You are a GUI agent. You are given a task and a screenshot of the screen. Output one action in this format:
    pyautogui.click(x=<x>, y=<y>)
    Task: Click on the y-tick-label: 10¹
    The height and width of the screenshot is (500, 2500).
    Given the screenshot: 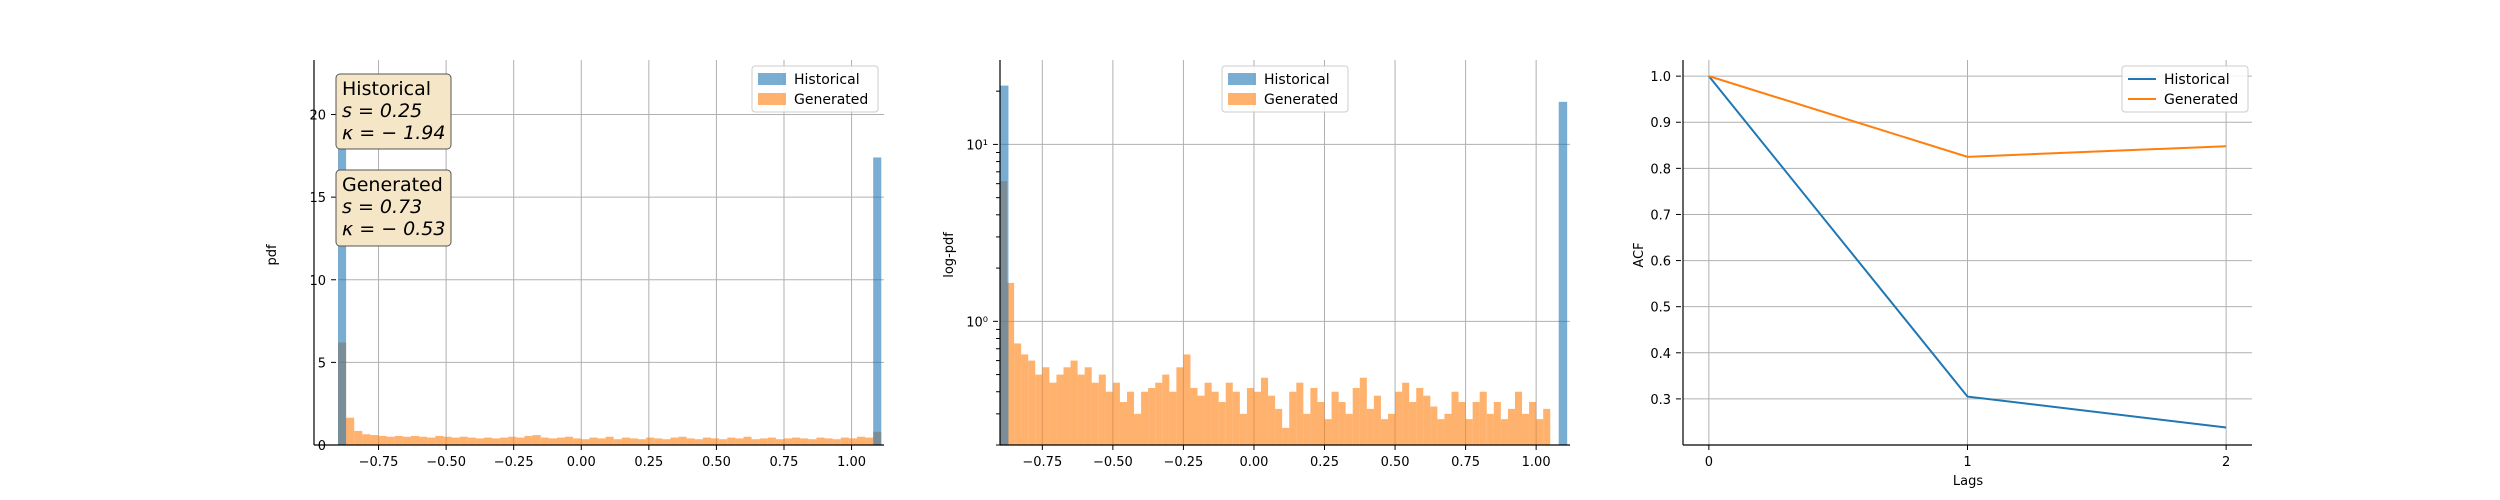 What is the action you would take?
    pyautogui.click(x=977, y=145)
    